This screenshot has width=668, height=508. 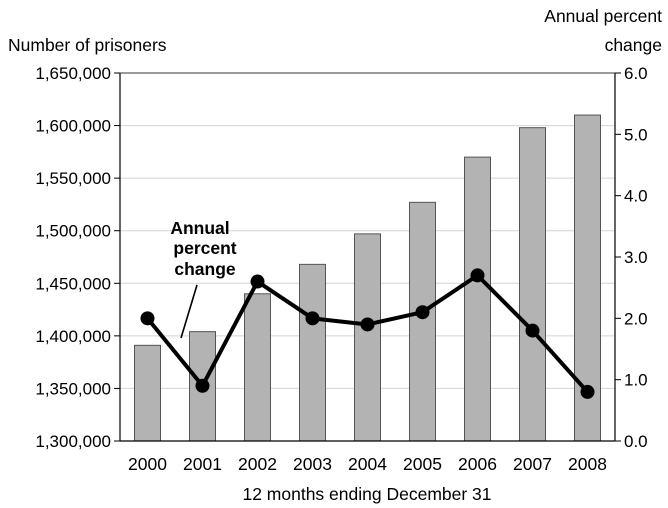 What do you see at coordinates (189, 311) in the screenshot?
I see `annotation-leader-line` at bounding box center [189, 311].